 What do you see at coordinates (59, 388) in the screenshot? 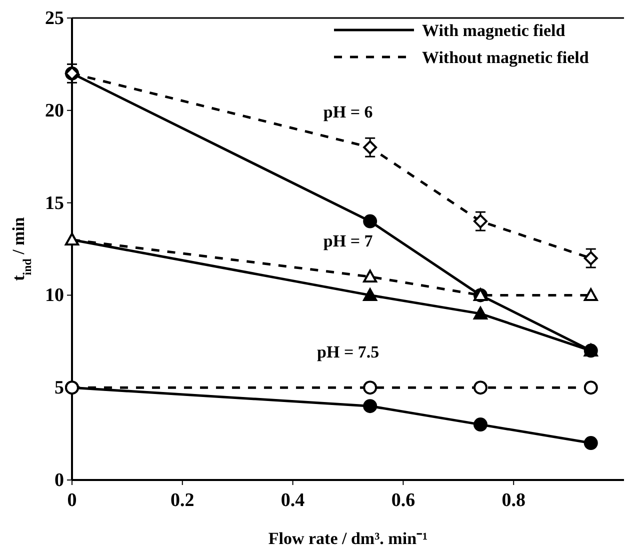
I see `y-tick-label: 5` at bounding box center [59, 388].